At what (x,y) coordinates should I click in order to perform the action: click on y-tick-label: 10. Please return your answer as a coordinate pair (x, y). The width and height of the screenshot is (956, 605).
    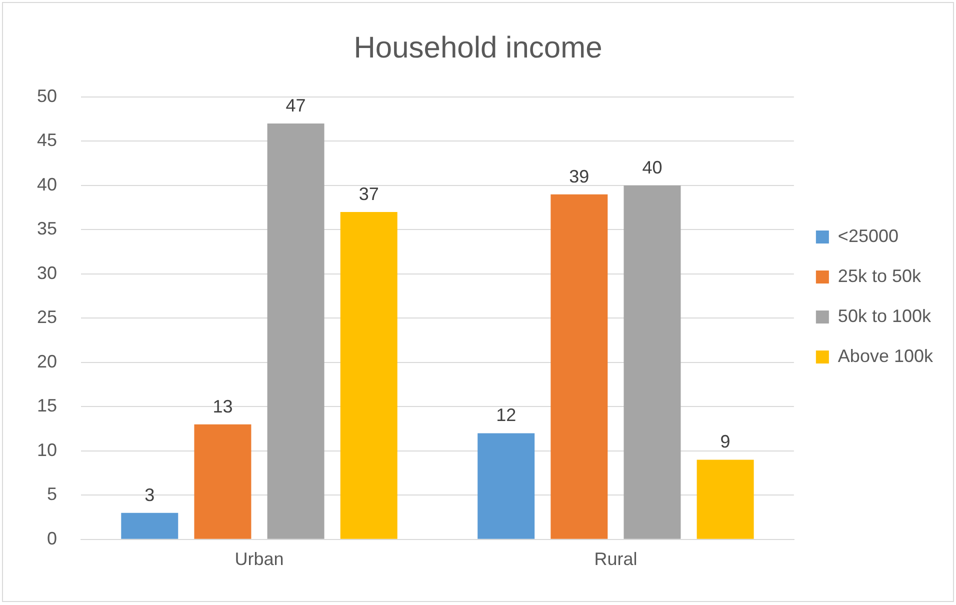
    Looking at the image, I should click on (47, 450).